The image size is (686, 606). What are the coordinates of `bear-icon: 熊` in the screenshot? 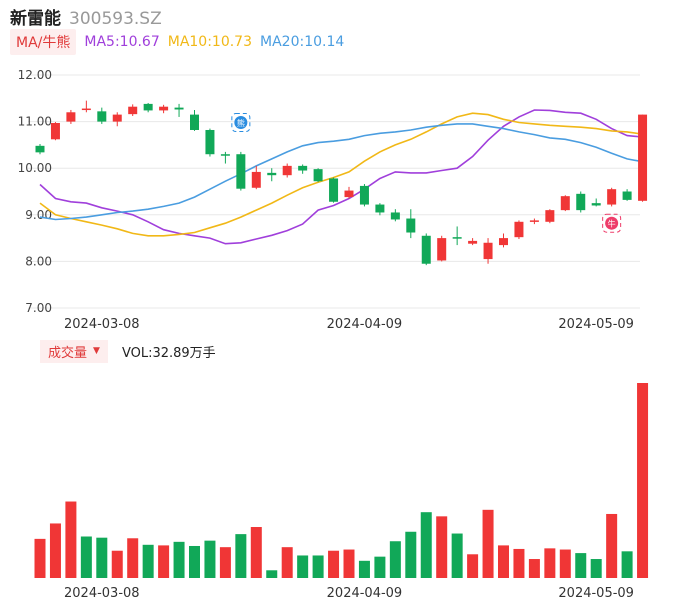 It's located at (241, 123).